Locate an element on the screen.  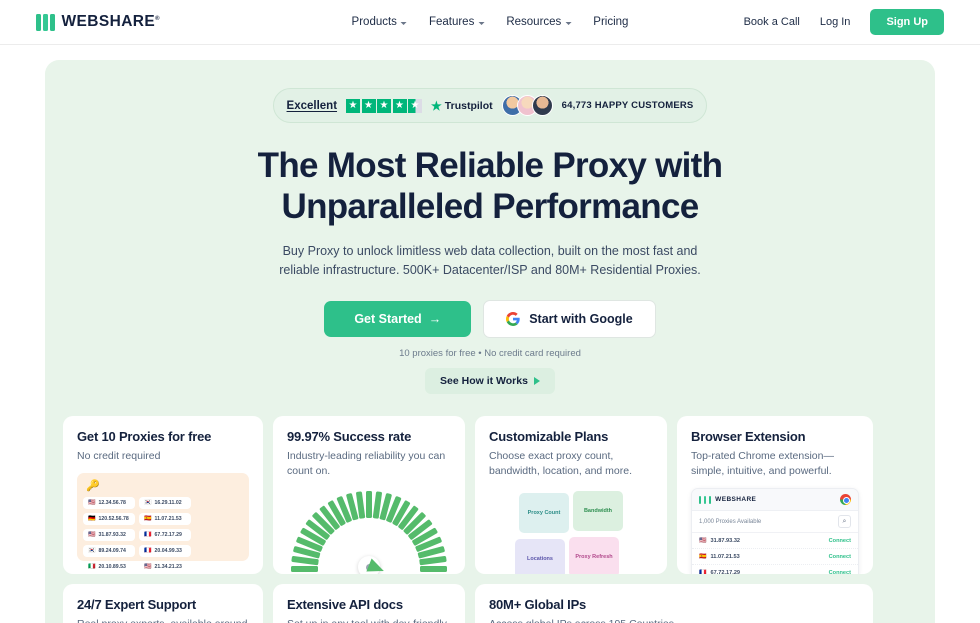
ip-value: 21.34.21.23 is located at coordinates (168, 567).